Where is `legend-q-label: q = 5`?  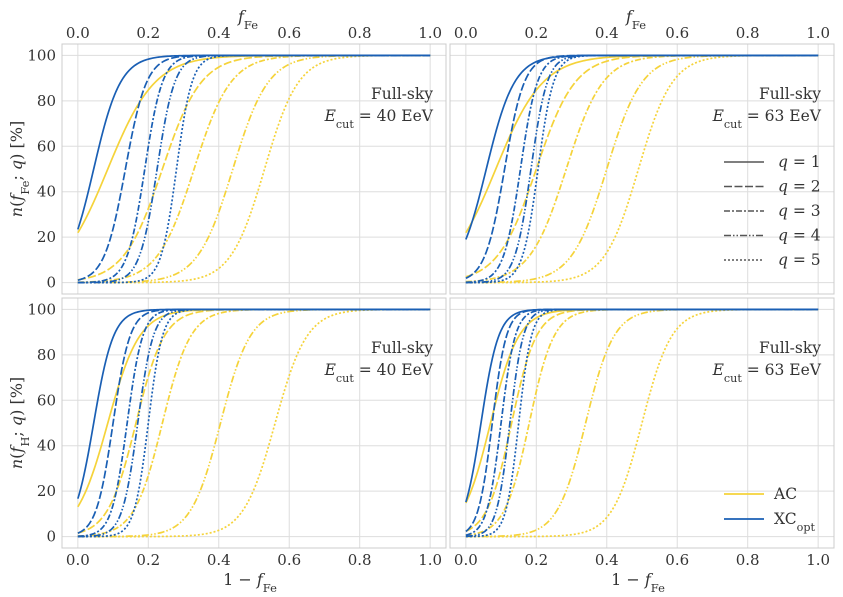
legend-q-label: q = 5 is located at coordinates (799, 260).